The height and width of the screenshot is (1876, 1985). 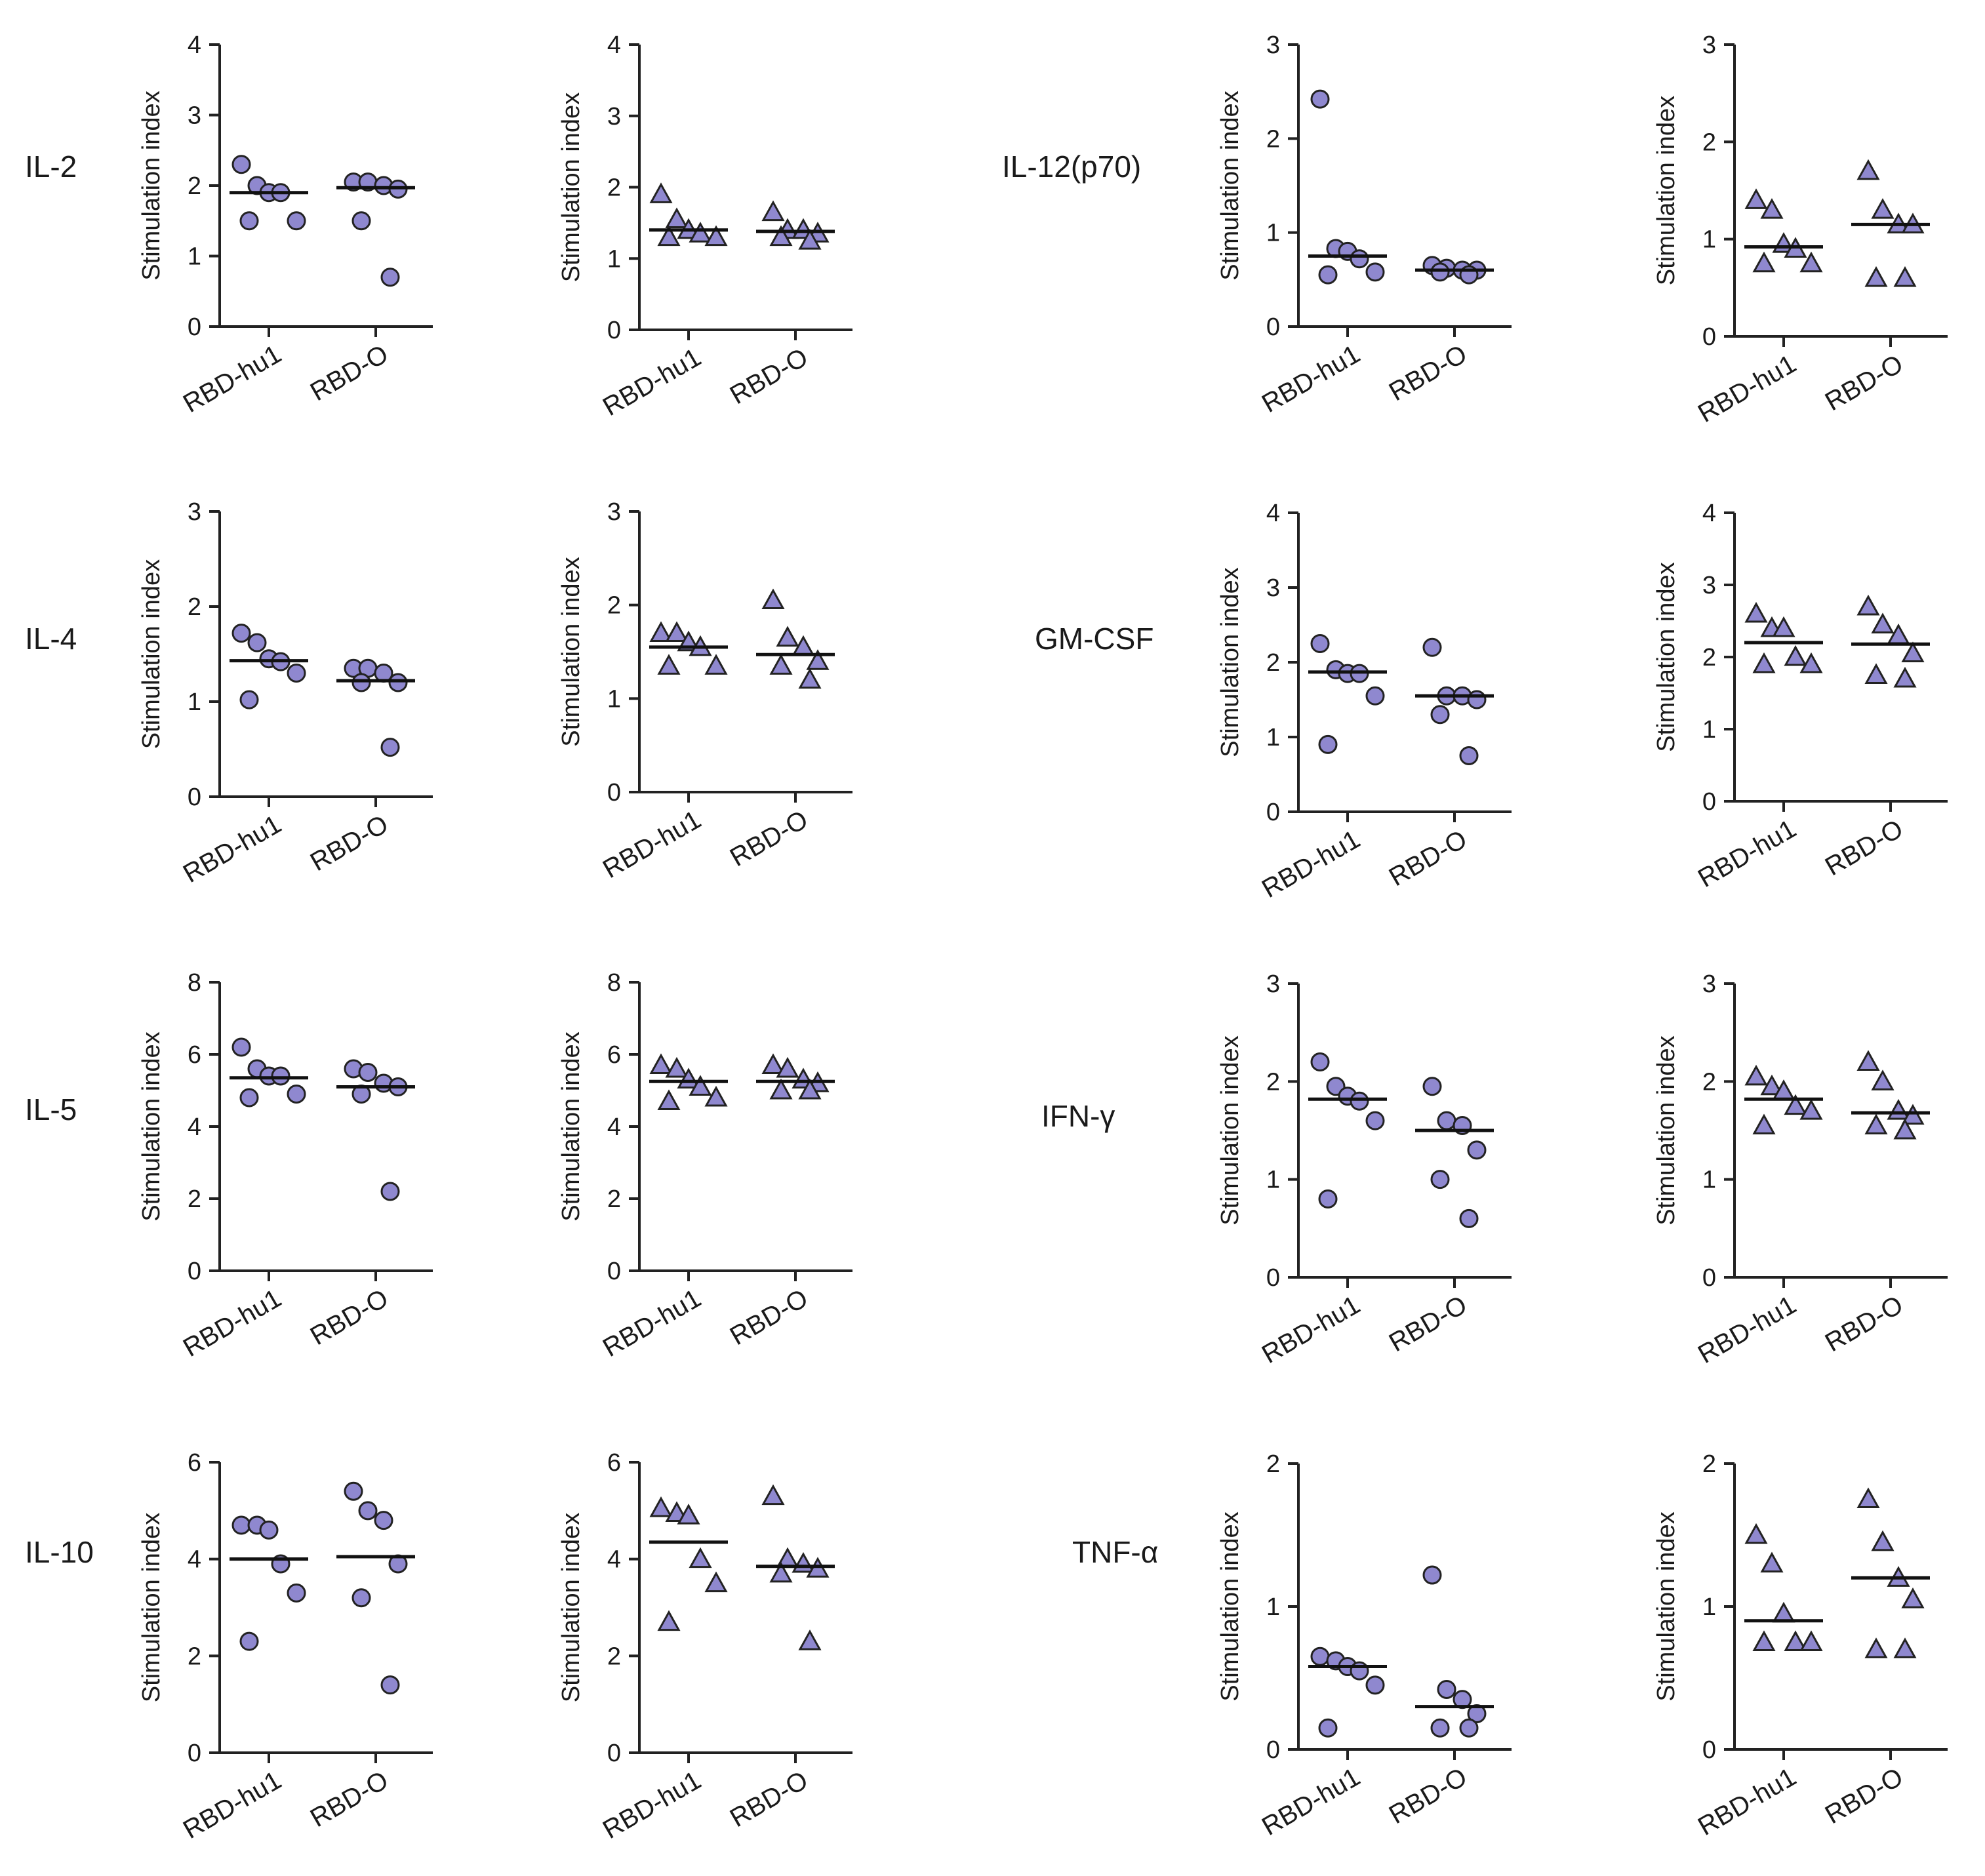 I want to click on chart-panel: 0 1 2 3 Stimulation index RBD-hu1 RBD-O, so click(x=704, y=691).